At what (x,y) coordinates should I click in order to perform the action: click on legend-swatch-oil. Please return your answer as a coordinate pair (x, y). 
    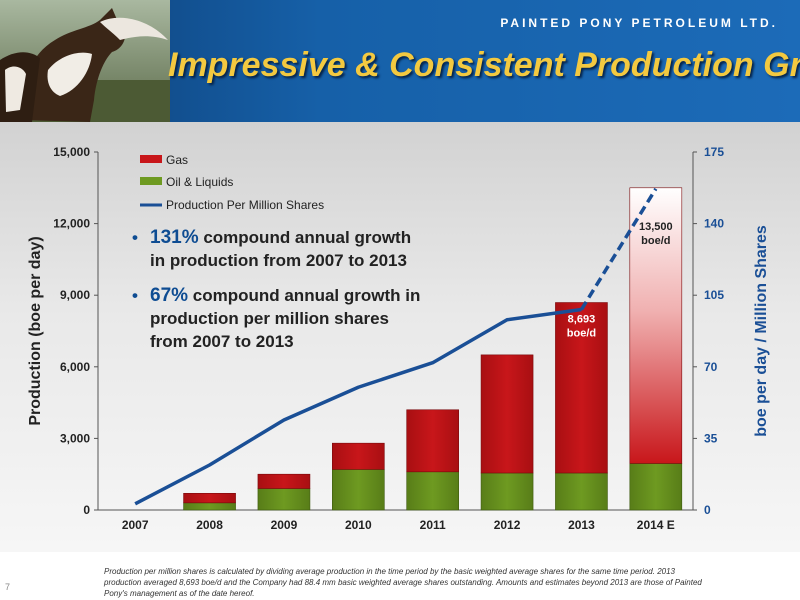
    Looking at the image, I should click on (151, 181).